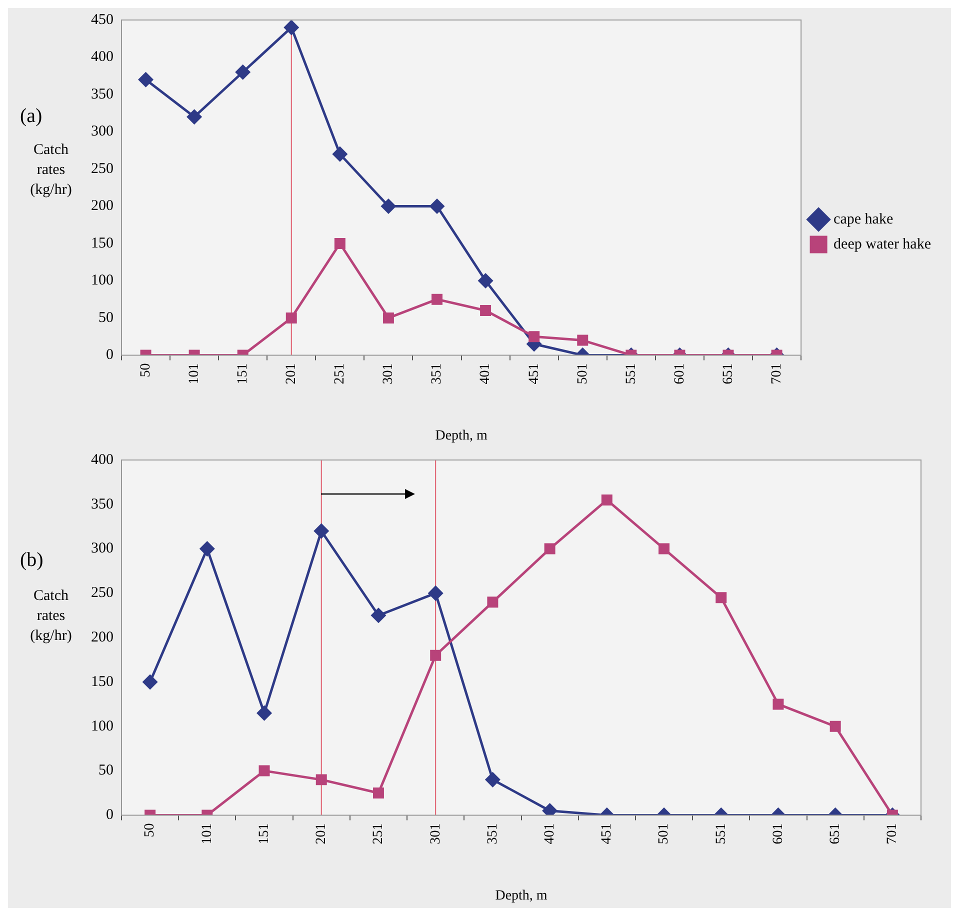 Image resolution: width=959 pixels, height=922 pixels. I want to click on text: (a), so click(31, 116).